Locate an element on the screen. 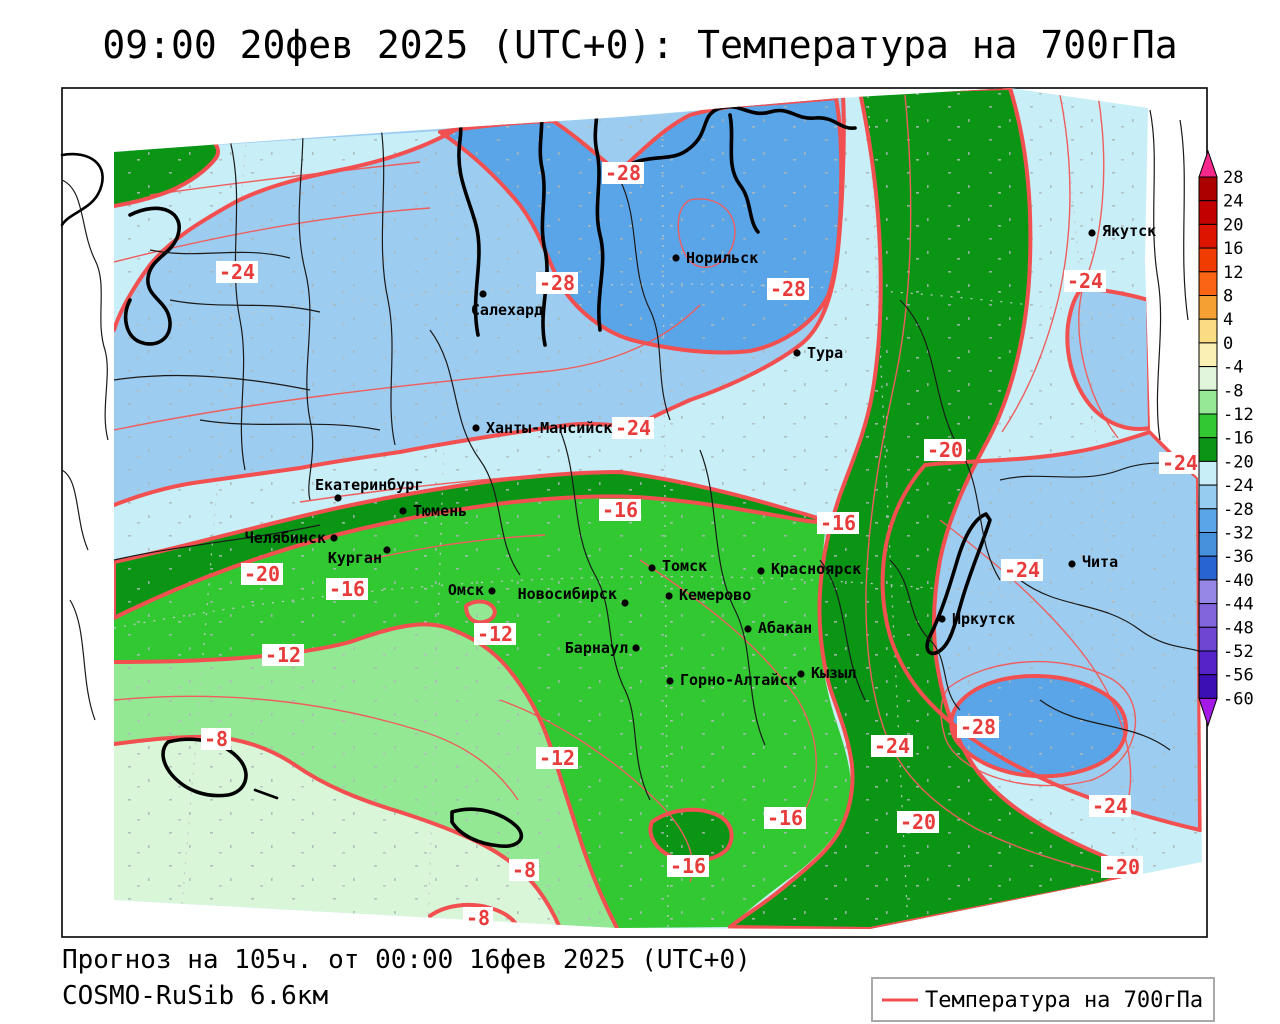  colorbar-tick-label: 24 is located at coordinates (1233, 202).